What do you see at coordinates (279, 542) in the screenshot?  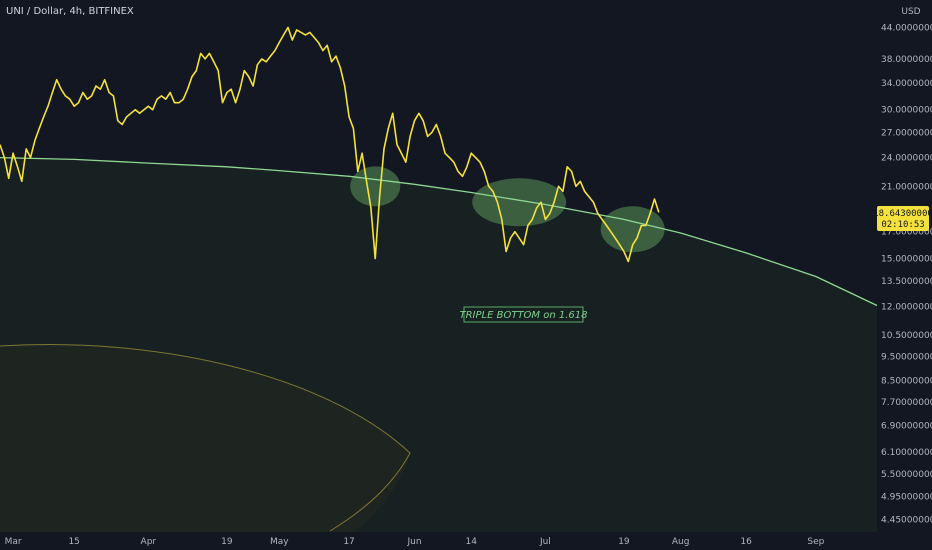 I see `x-tick-label: May` at bounding box center [279, 542].